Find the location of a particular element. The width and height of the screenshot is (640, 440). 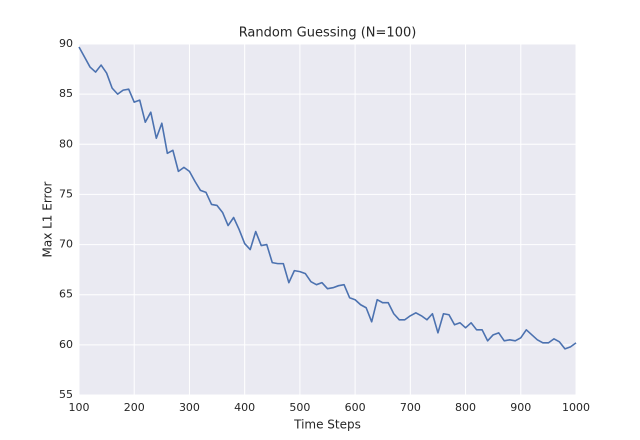

y-tick-label: 60 is located at coordinates (66, 344).